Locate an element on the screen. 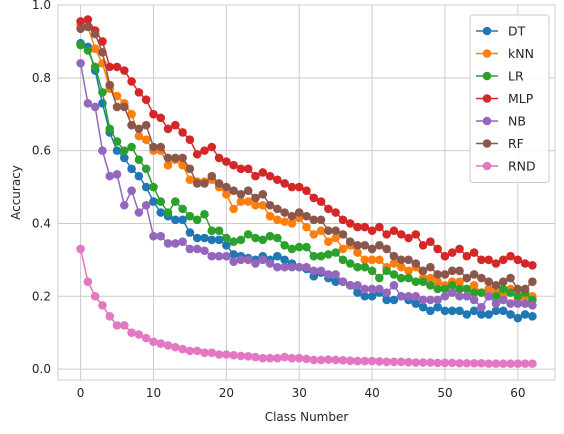  legend-label: MLP is located at coordinates (521, 98).